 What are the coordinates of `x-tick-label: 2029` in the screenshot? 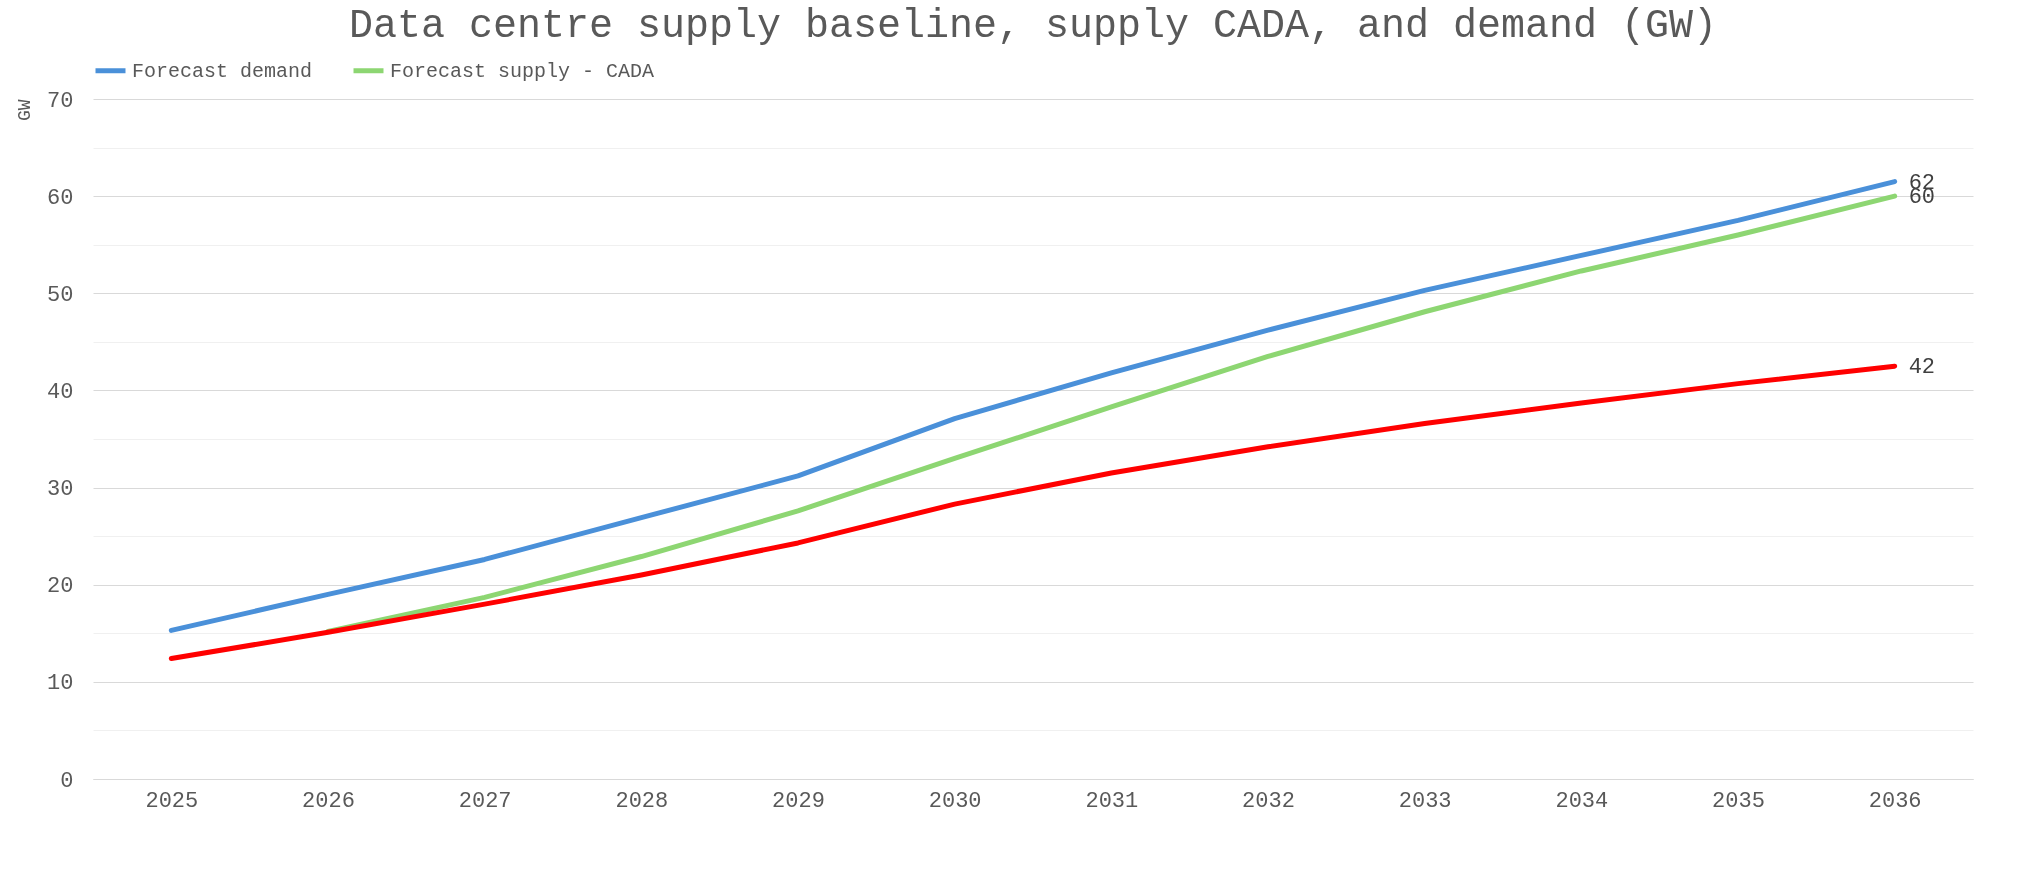 It's located at (798, 801).